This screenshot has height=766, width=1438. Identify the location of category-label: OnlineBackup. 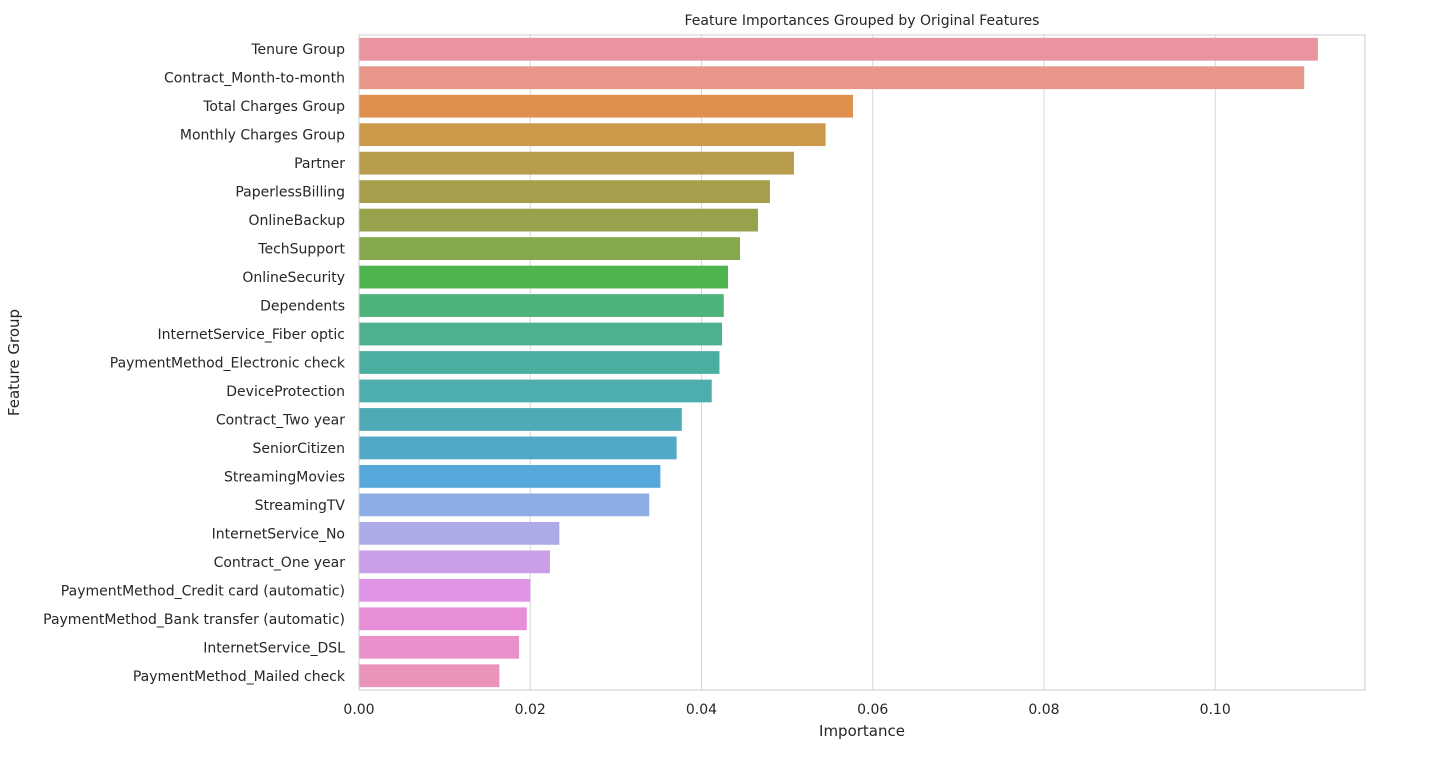
(297, 221).